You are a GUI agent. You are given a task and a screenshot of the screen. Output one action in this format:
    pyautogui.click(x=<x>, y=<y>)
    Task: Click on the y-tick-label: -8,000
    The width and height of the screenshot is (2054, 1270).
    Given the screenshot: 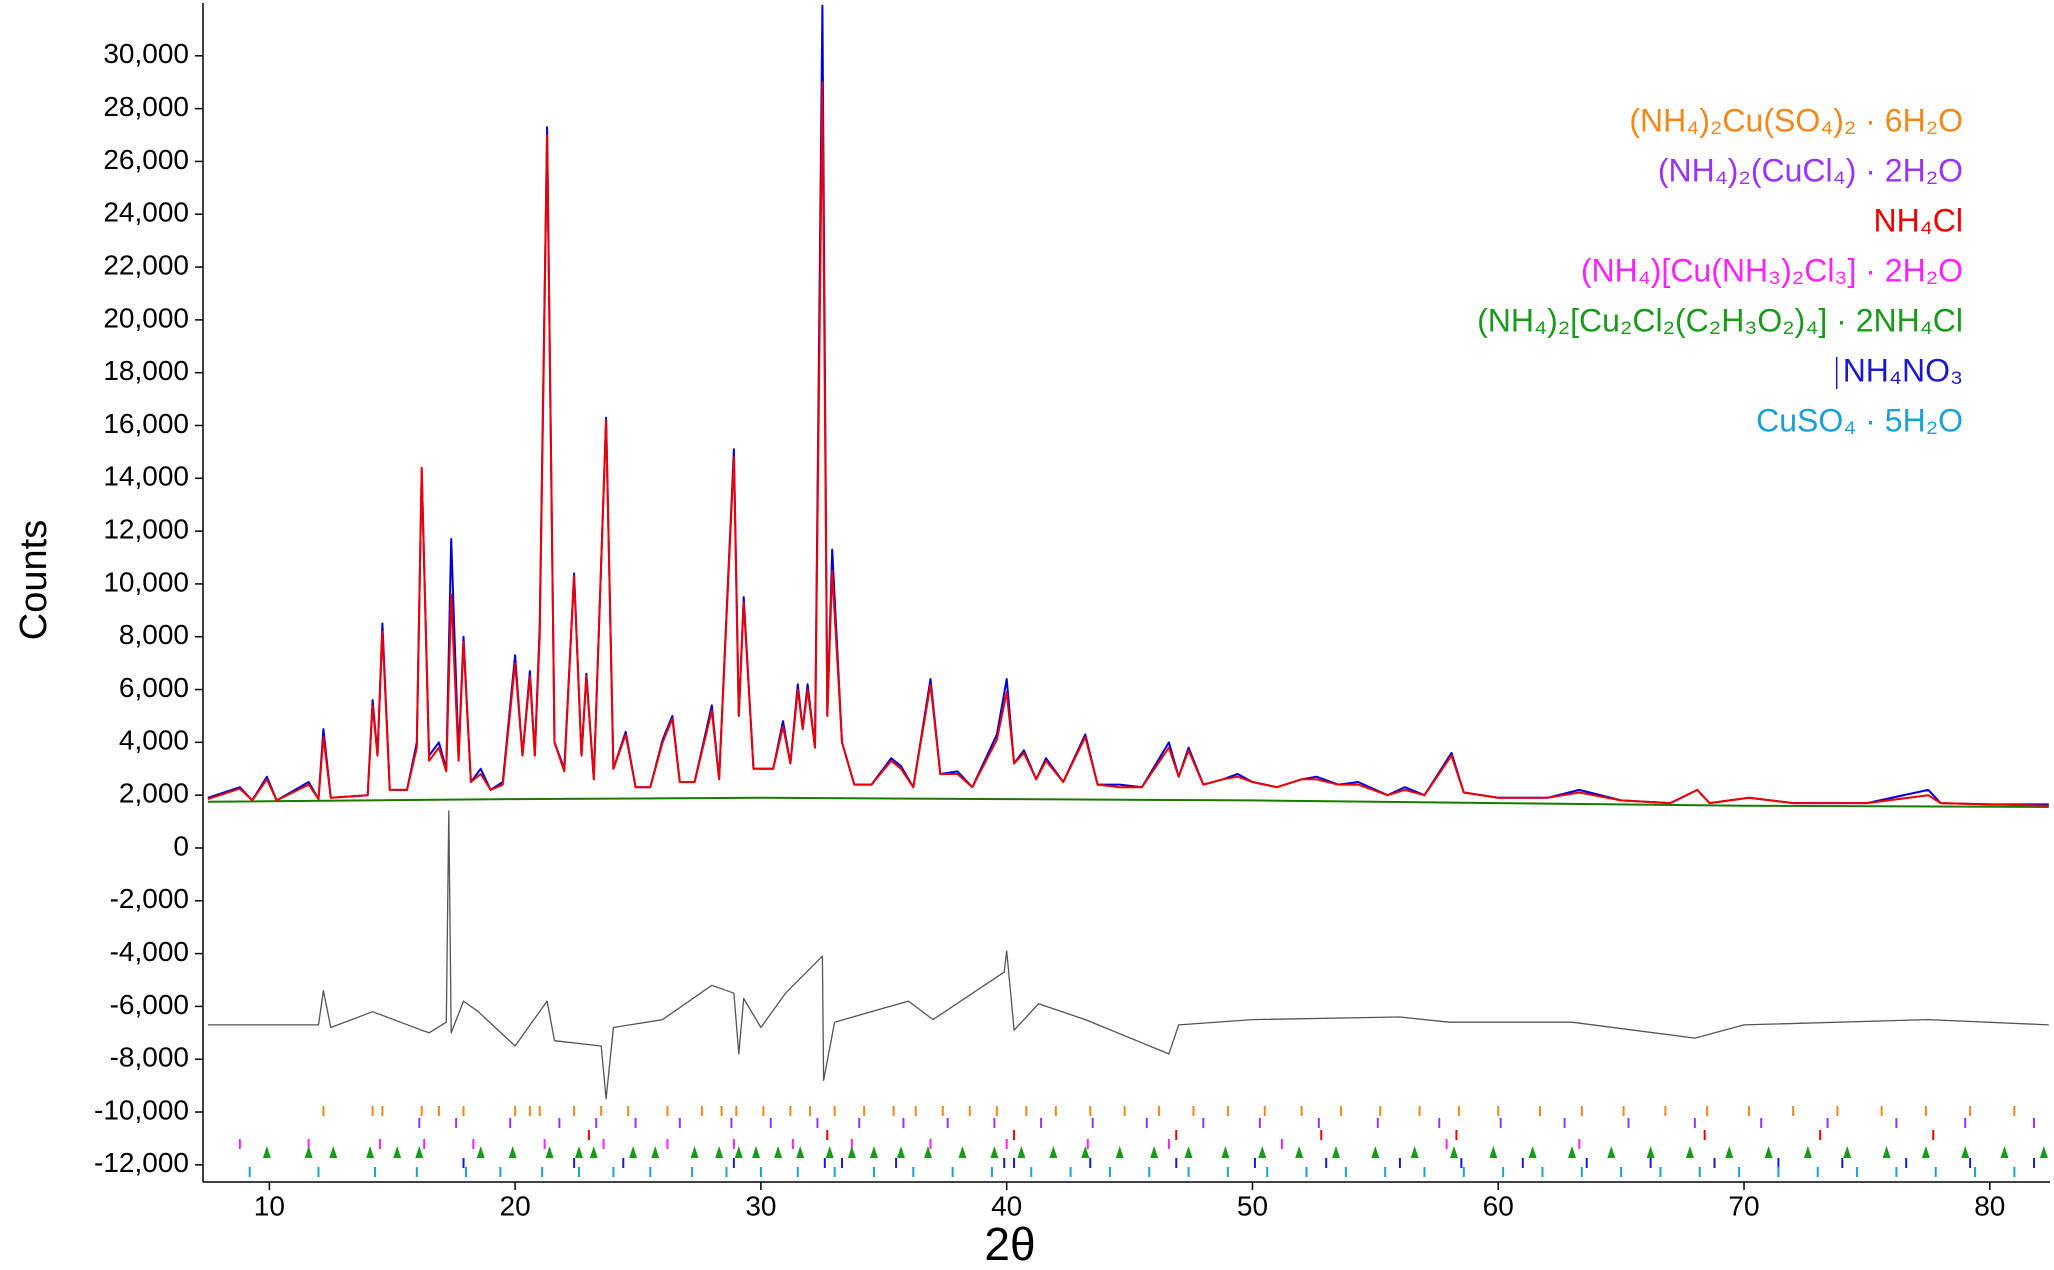 What is the action you would take?
    pyautogui.click(x=149, y=1057)
    